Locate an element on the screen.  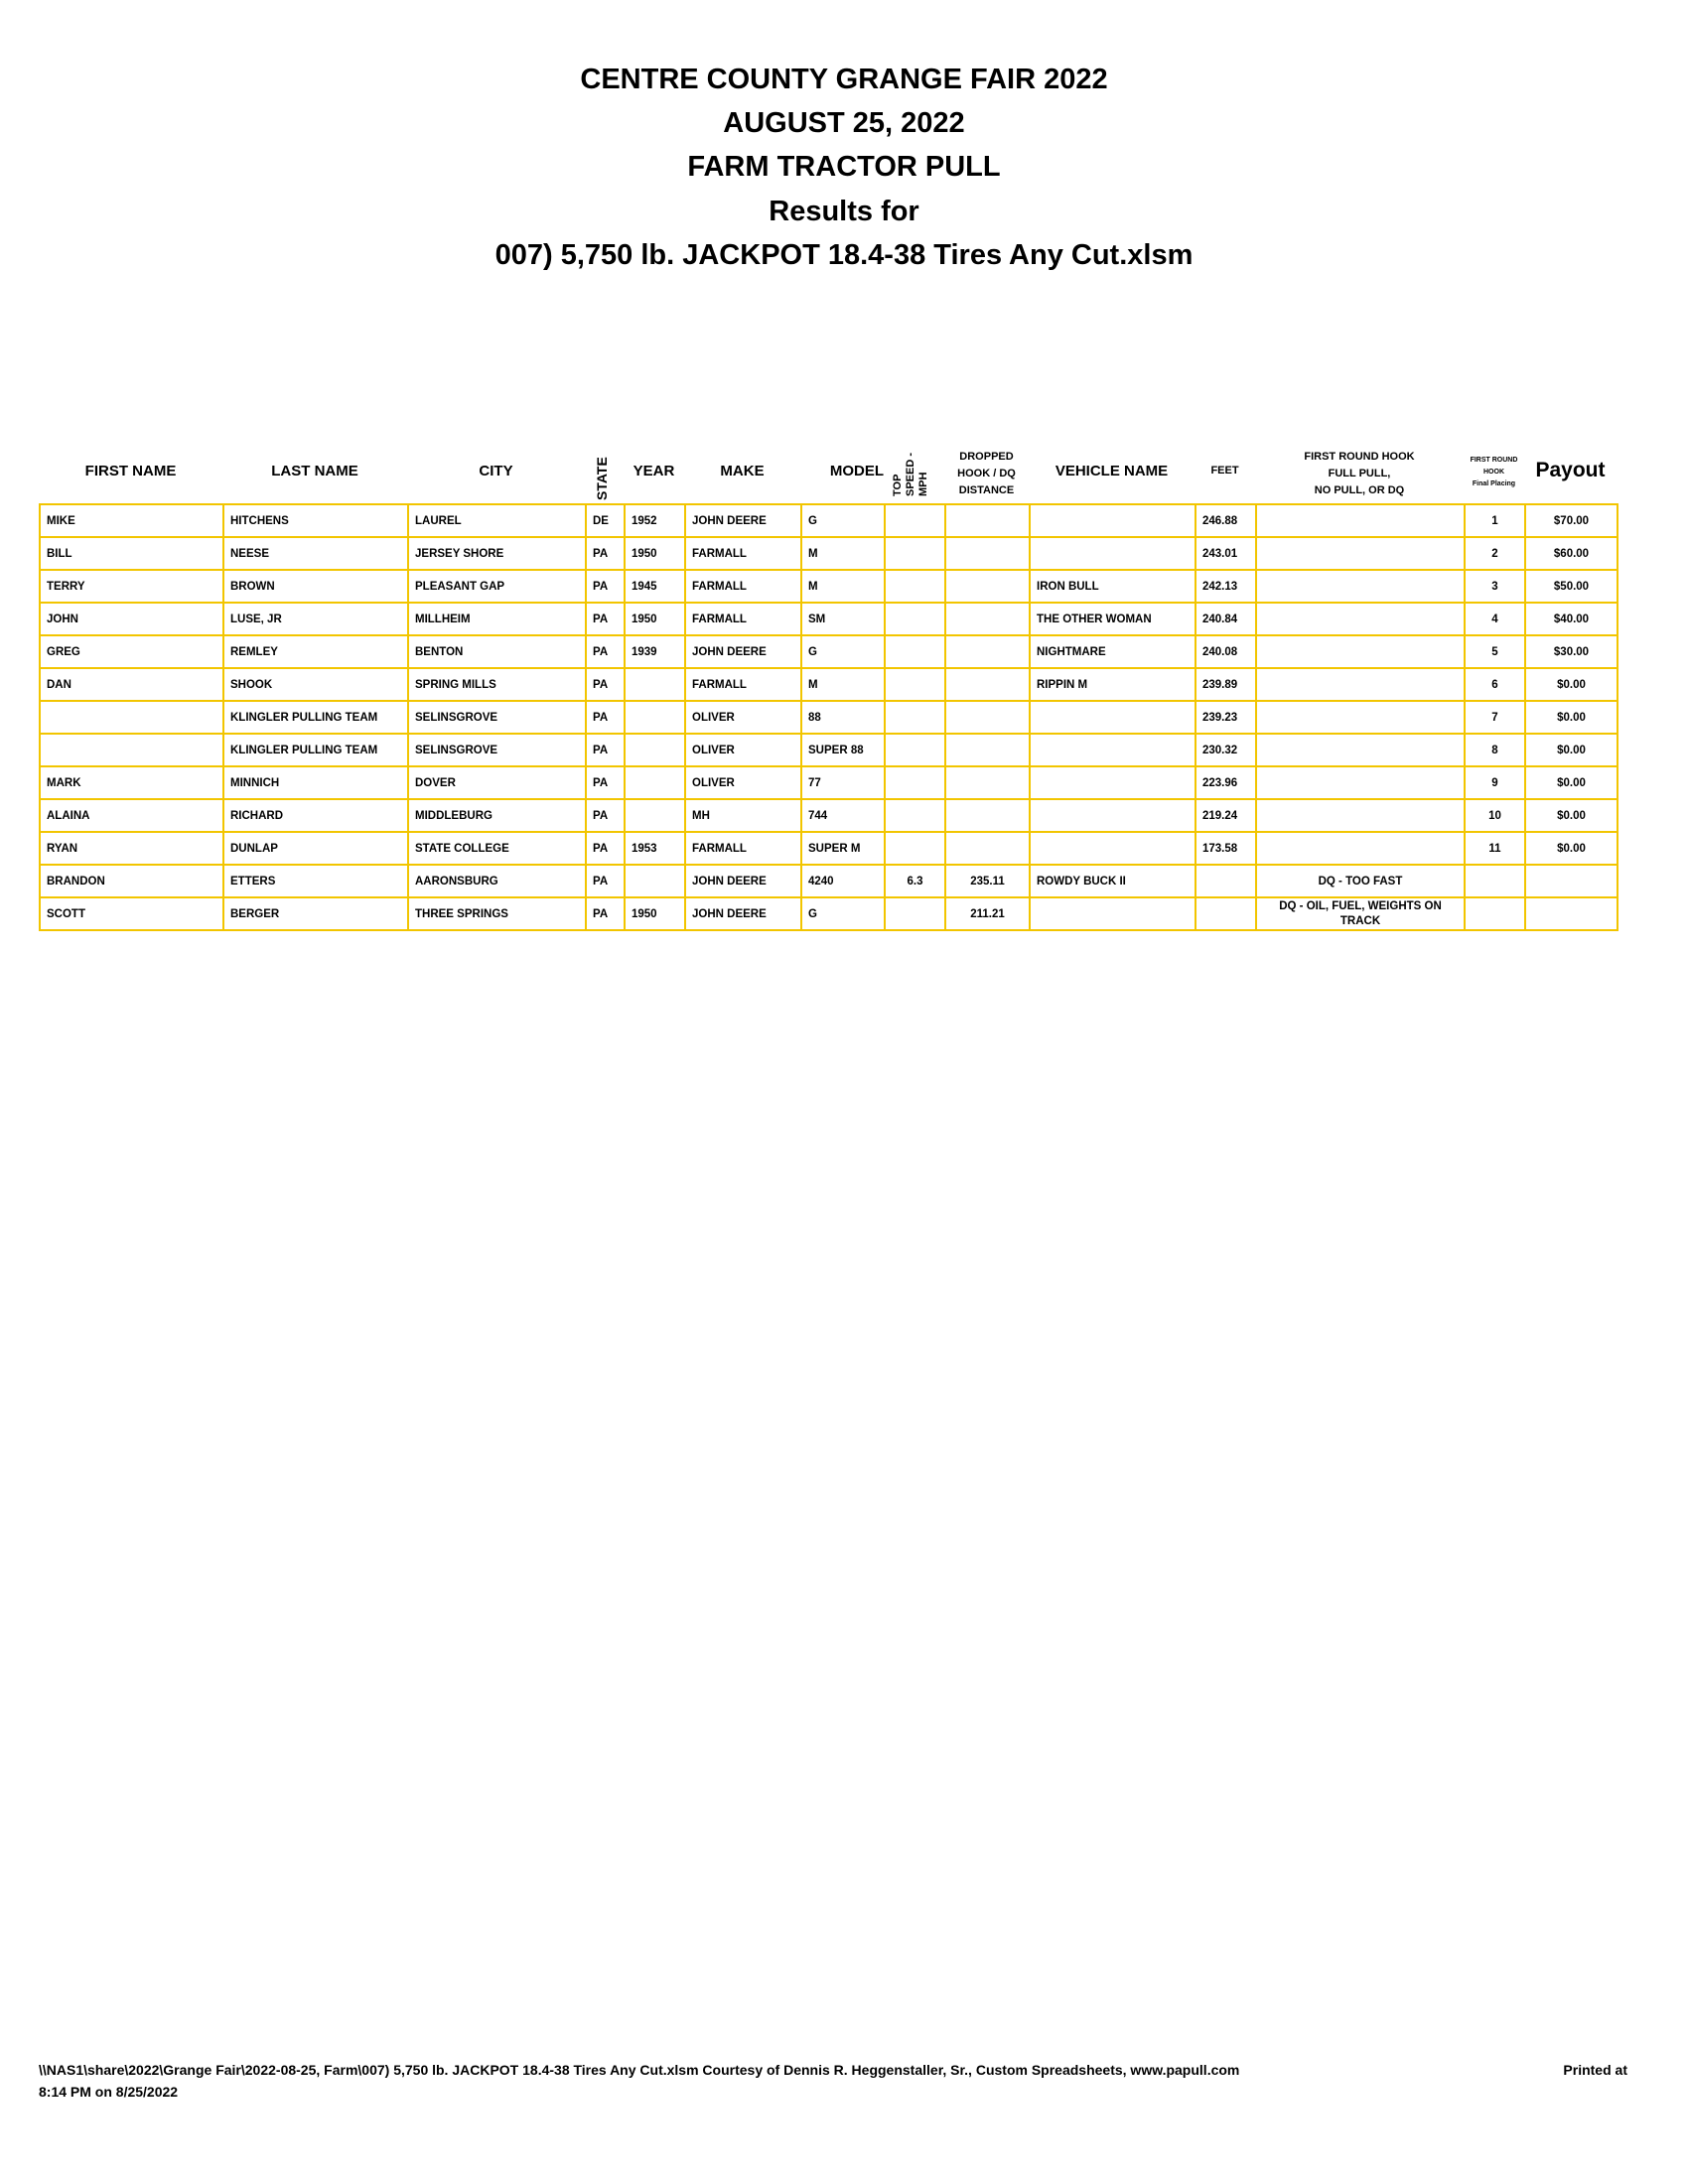
header-placing-line: HOOK is located at coordinates (1493, 472).